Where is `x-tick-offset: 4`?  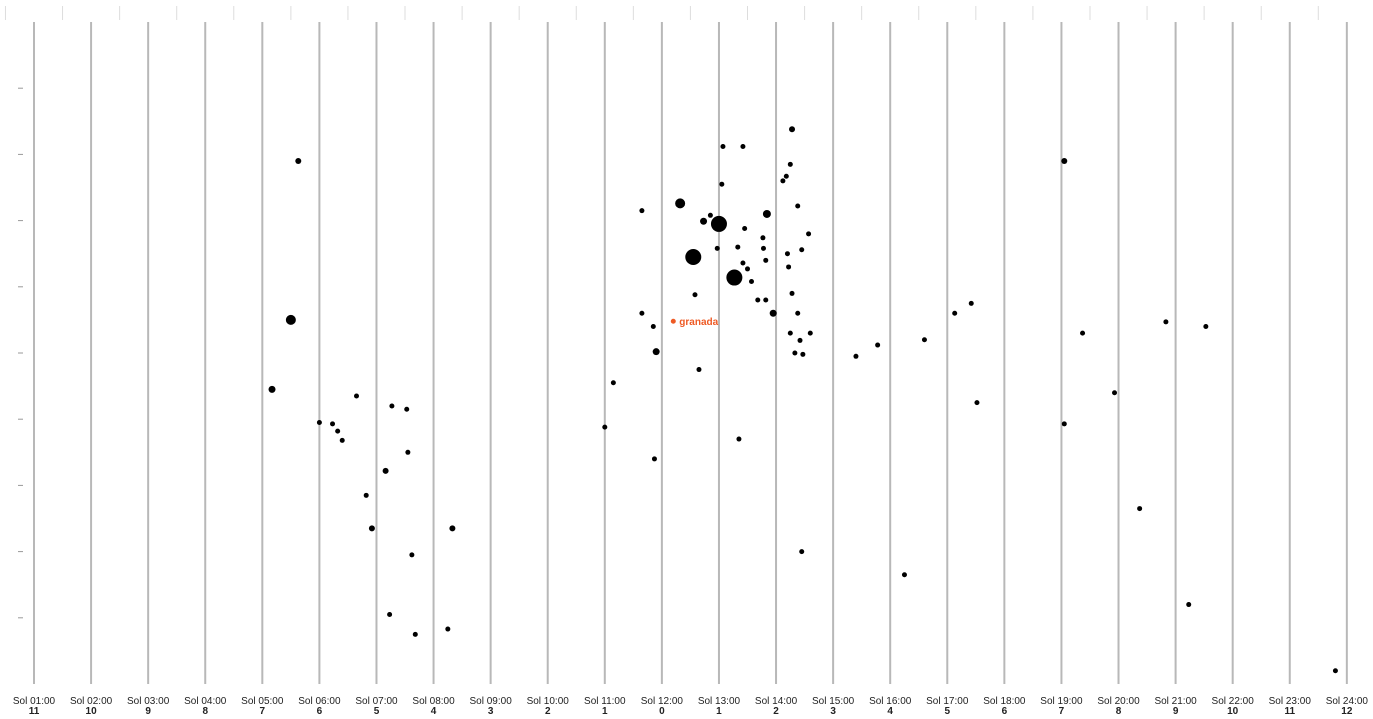 x-tick-offset: 4 is located at coordinates (890, 711).